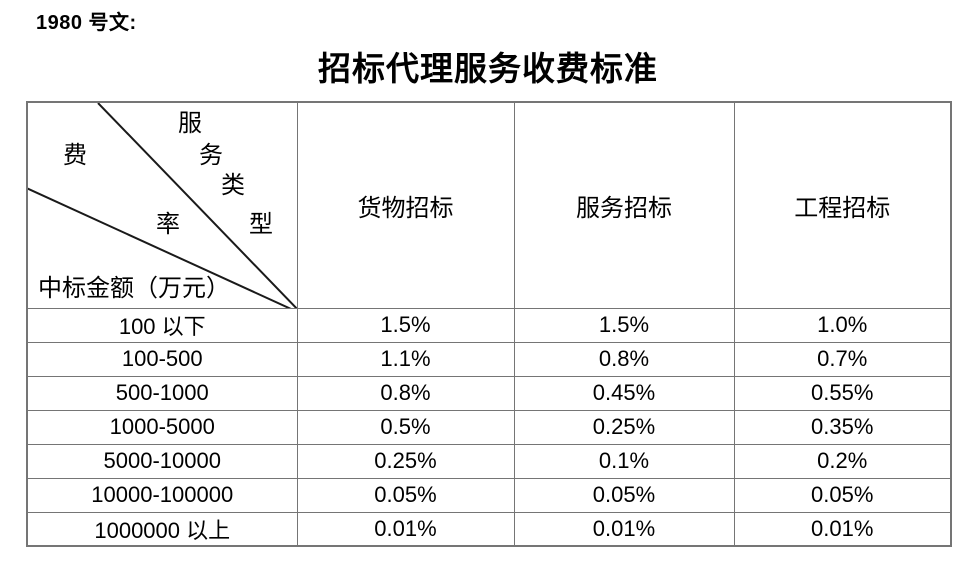 The width and height of the screenshot is (976, 581). I want to click on rate-cell: 0.5%, so click(405, 427).